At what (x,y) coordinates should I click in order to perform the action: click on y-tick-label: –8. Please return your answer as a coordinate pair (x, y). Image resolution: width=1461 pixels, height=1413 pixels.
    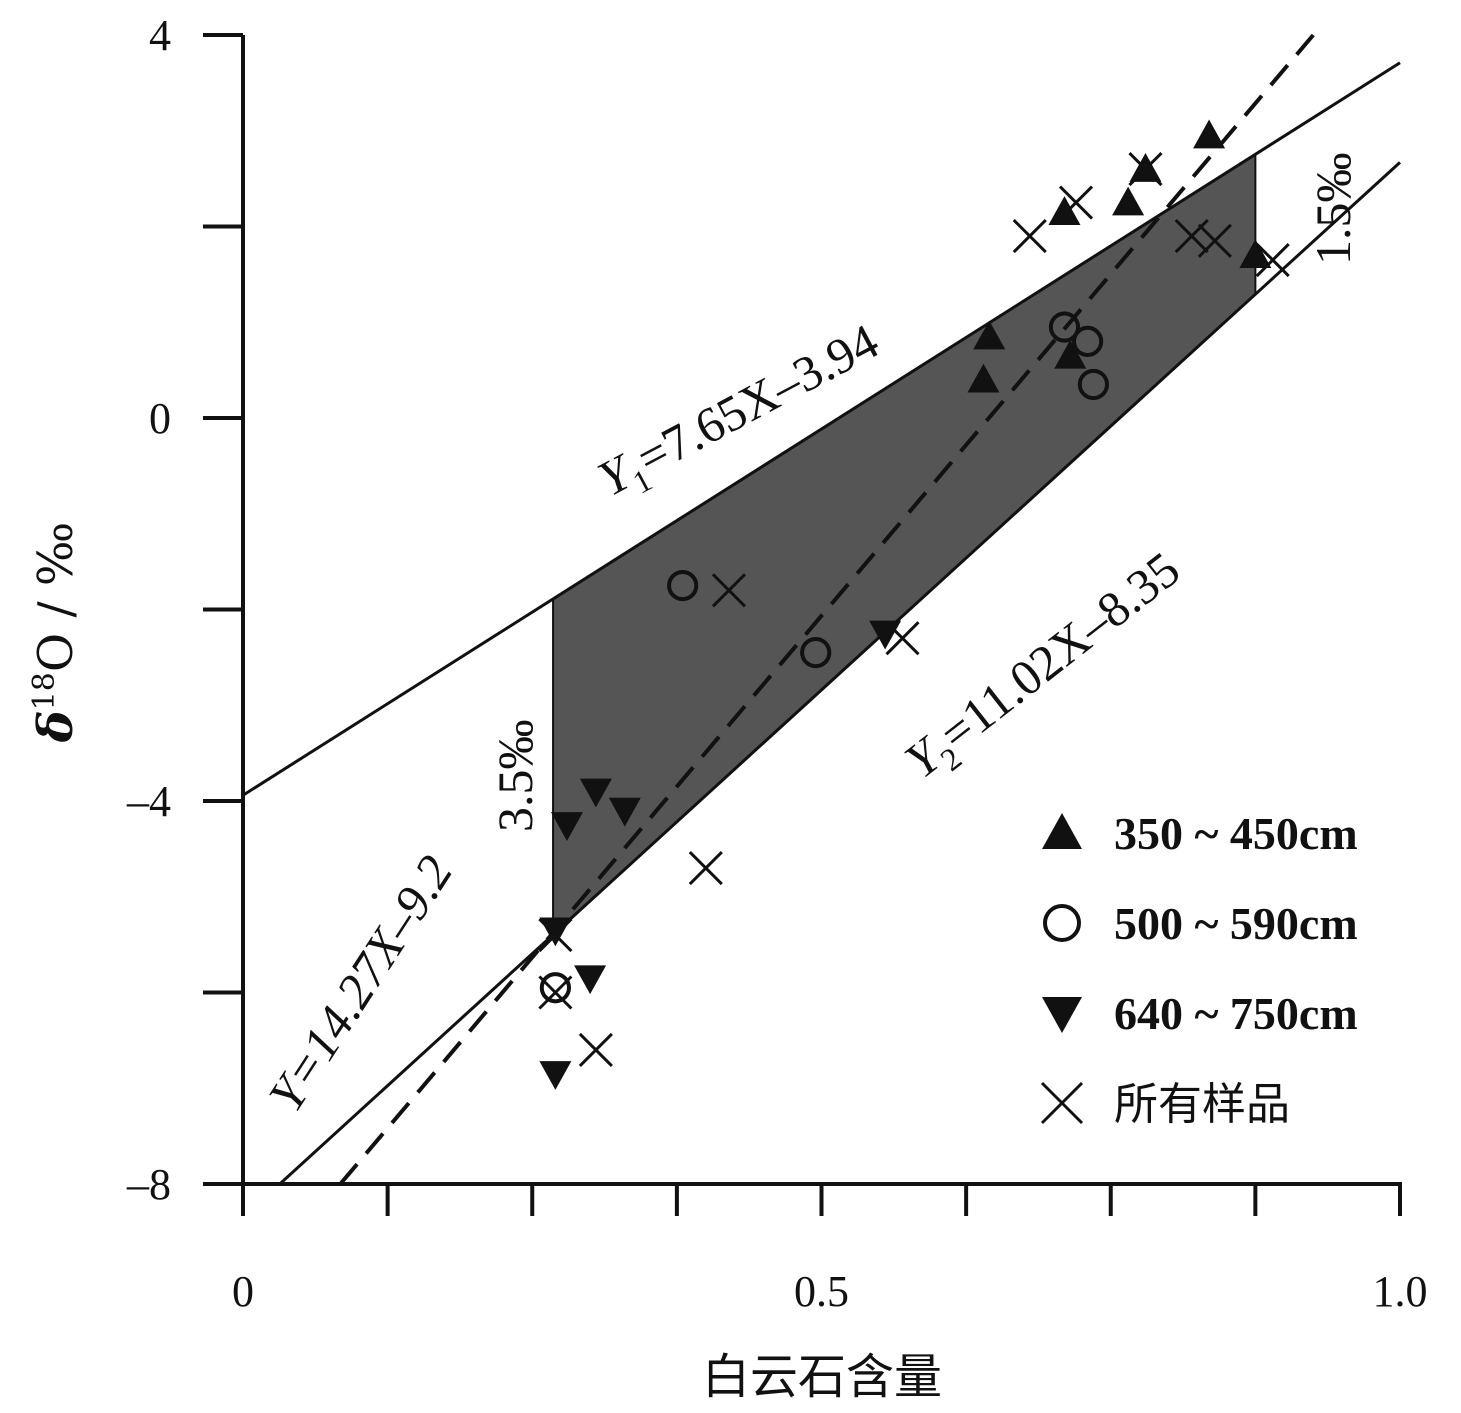
    Looking at the image, I should click on (148, 1184).